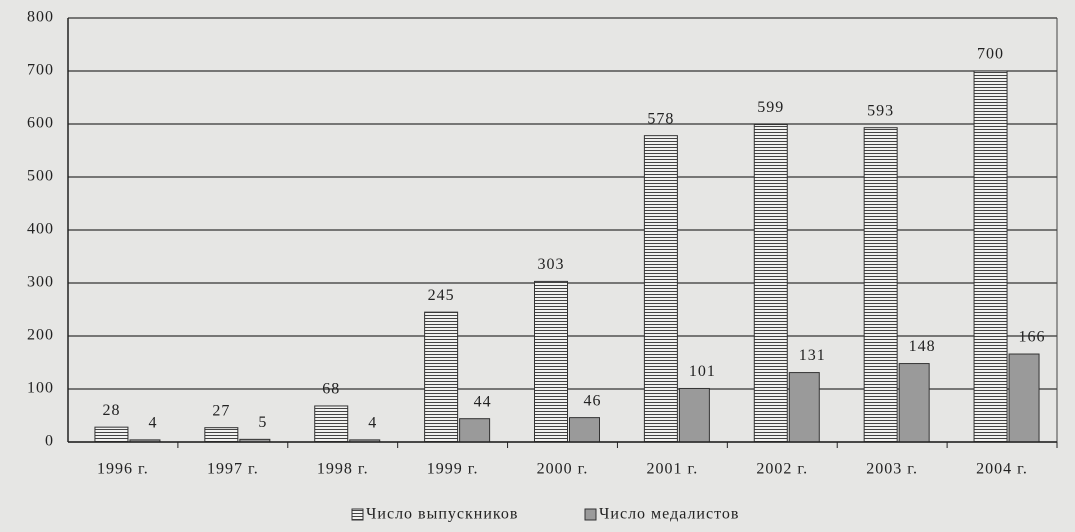  Describe the element at coordinates (40, 17) in the screenshot. I see `y-tick-label: 800` at that location.